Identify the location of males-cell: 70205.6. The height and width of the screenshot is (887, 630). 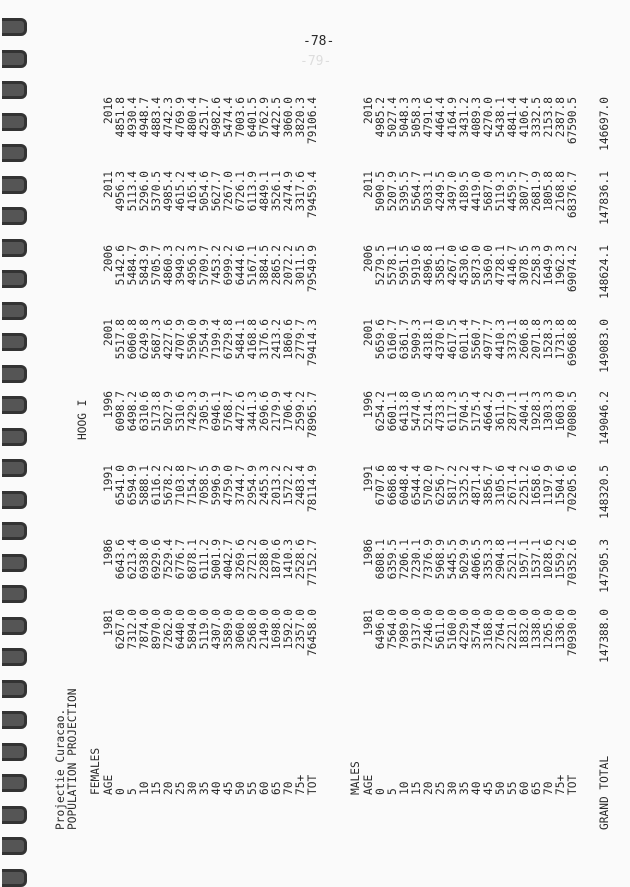
(572, 489).